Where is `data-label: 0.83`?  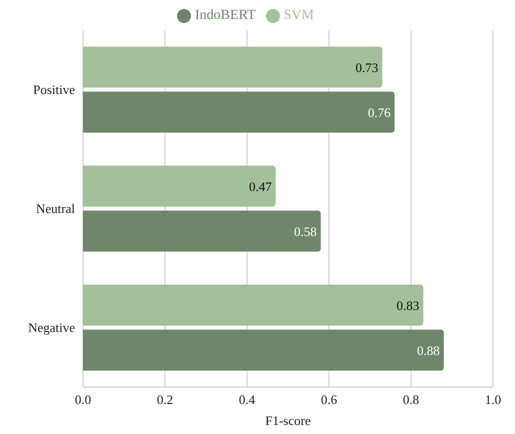
data-label: 0.83 is located at coordinates (408, 305).